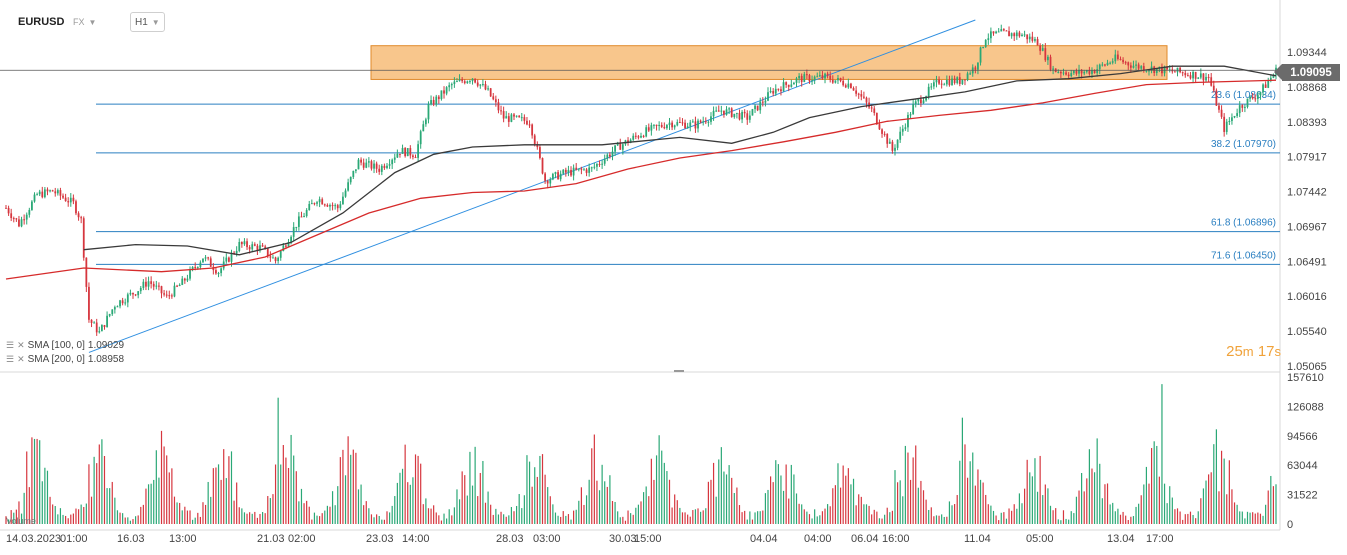 This screenshot has height=555, width=1347. Describe the element at coordinates (1307, 297) in the screenshot. I see `price-tick-label: 1.06016` at that location.